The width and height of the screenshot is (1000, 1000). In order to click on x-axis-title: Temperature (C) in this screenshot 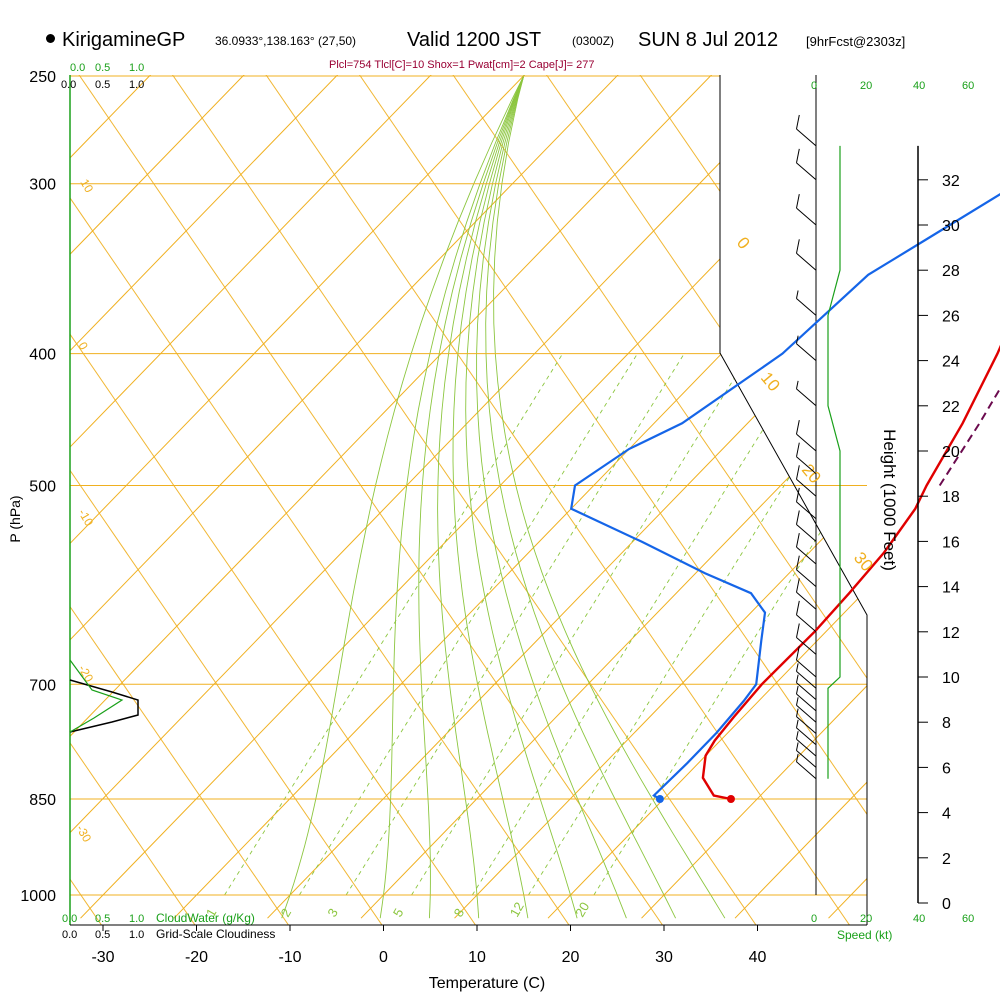, I will do `click(487, 983)`.